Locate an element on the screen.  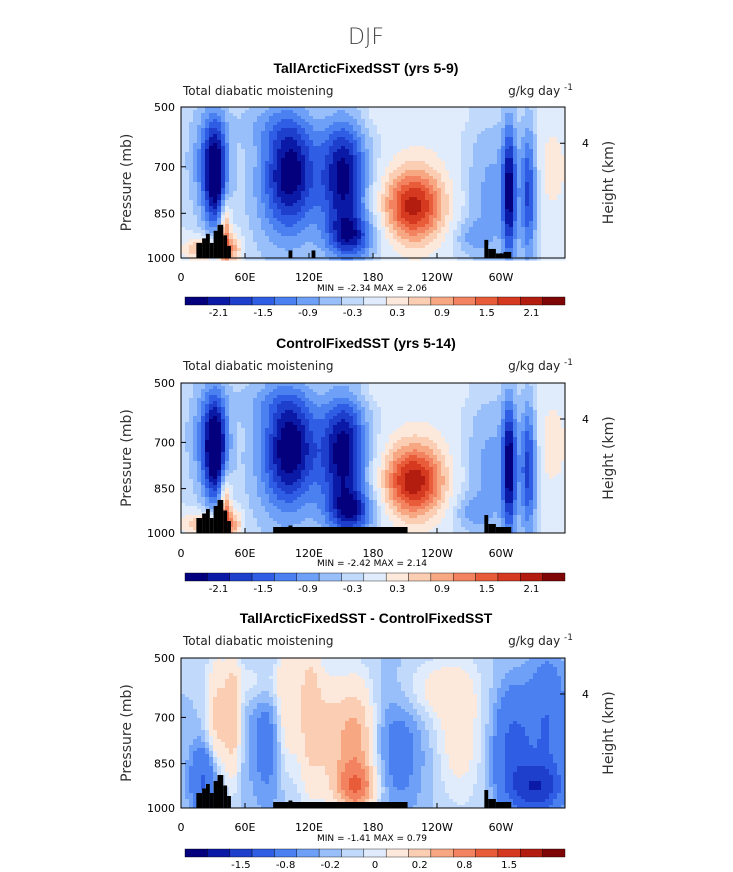
colorbar-label: -0.9 is located at coordinates (308, 313).